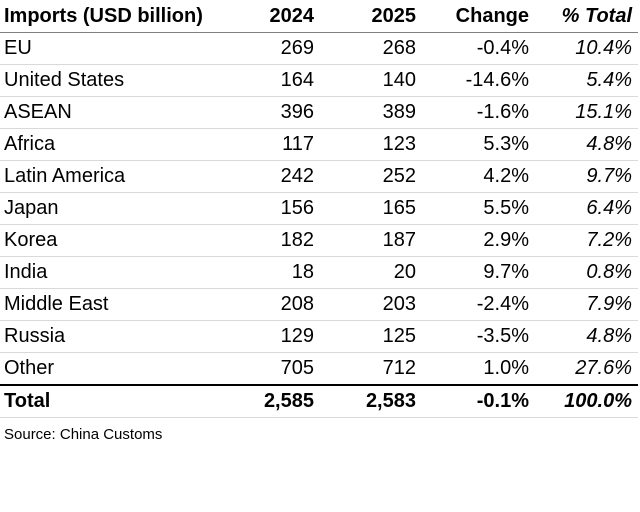  I want to click on row-2024: 705, so click(277, 369).